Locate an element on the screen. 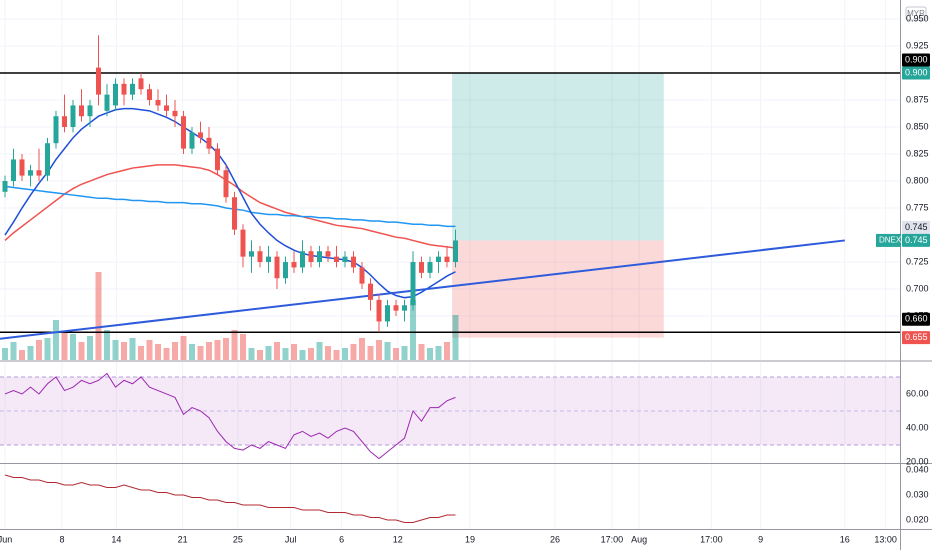 This screenshot has height=550, width=932. price-badge-label: 0.745 is located at coordinates (916, 240).